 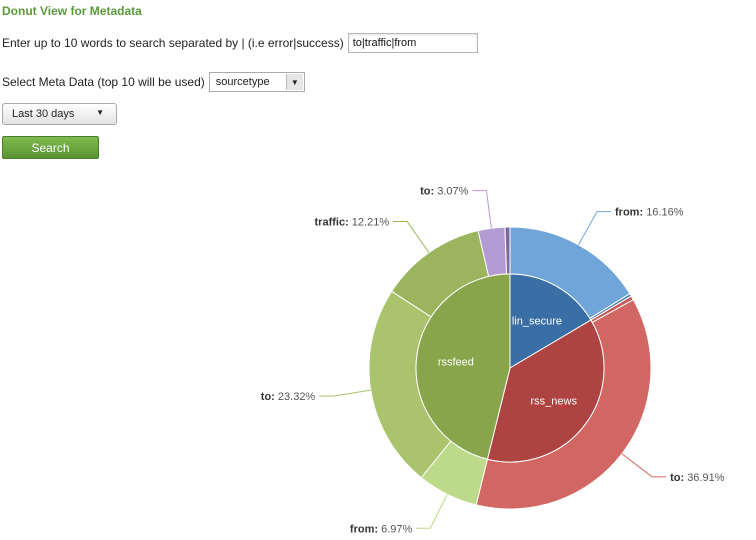 I want to click on time-range-dropdown: Last 30 days ▼, so click(x=59, y=114).